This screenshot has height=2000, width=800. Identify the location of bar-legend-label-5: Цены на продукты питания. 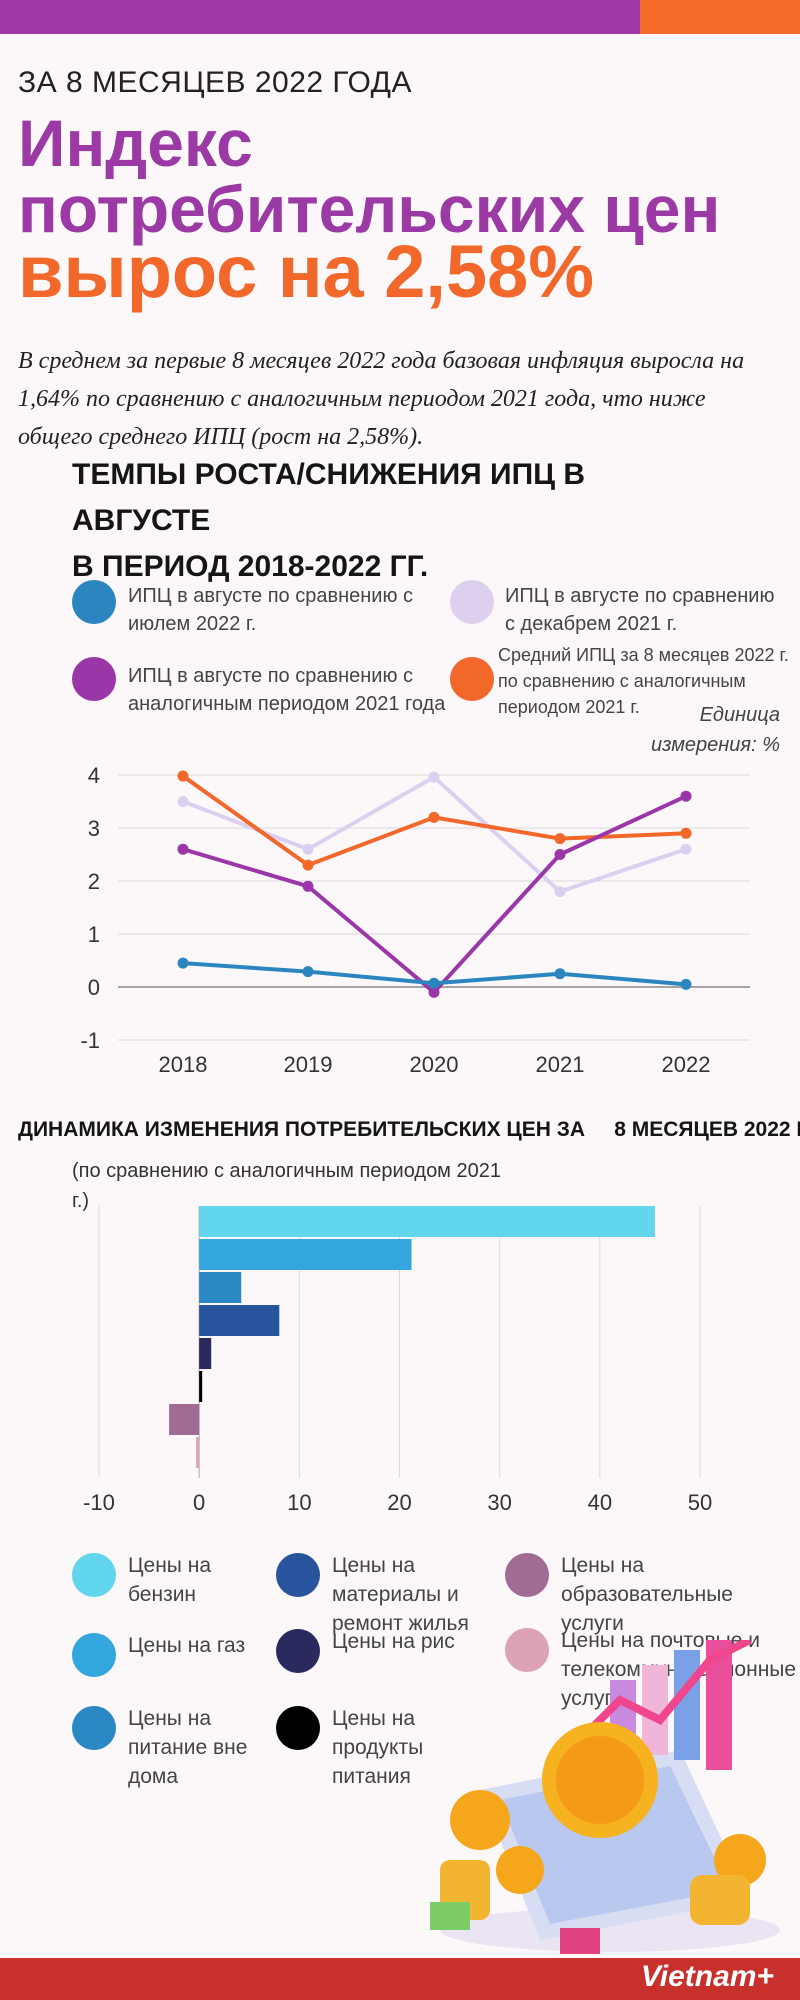
(378, 1747).